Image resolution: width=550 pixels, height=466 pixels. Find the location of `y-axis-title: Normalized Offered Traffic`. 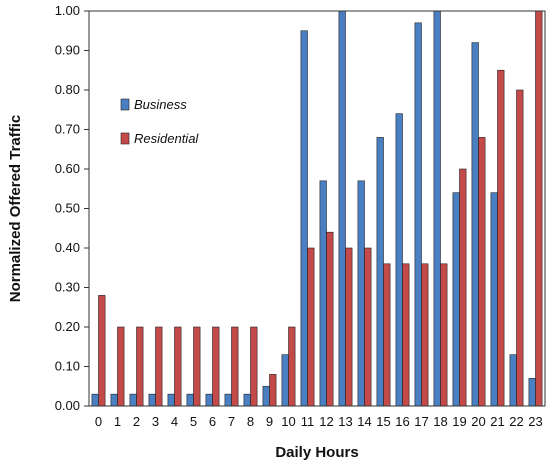

y-axis-title: Normalized Offered Traffic is located at coordinates (15, 209).